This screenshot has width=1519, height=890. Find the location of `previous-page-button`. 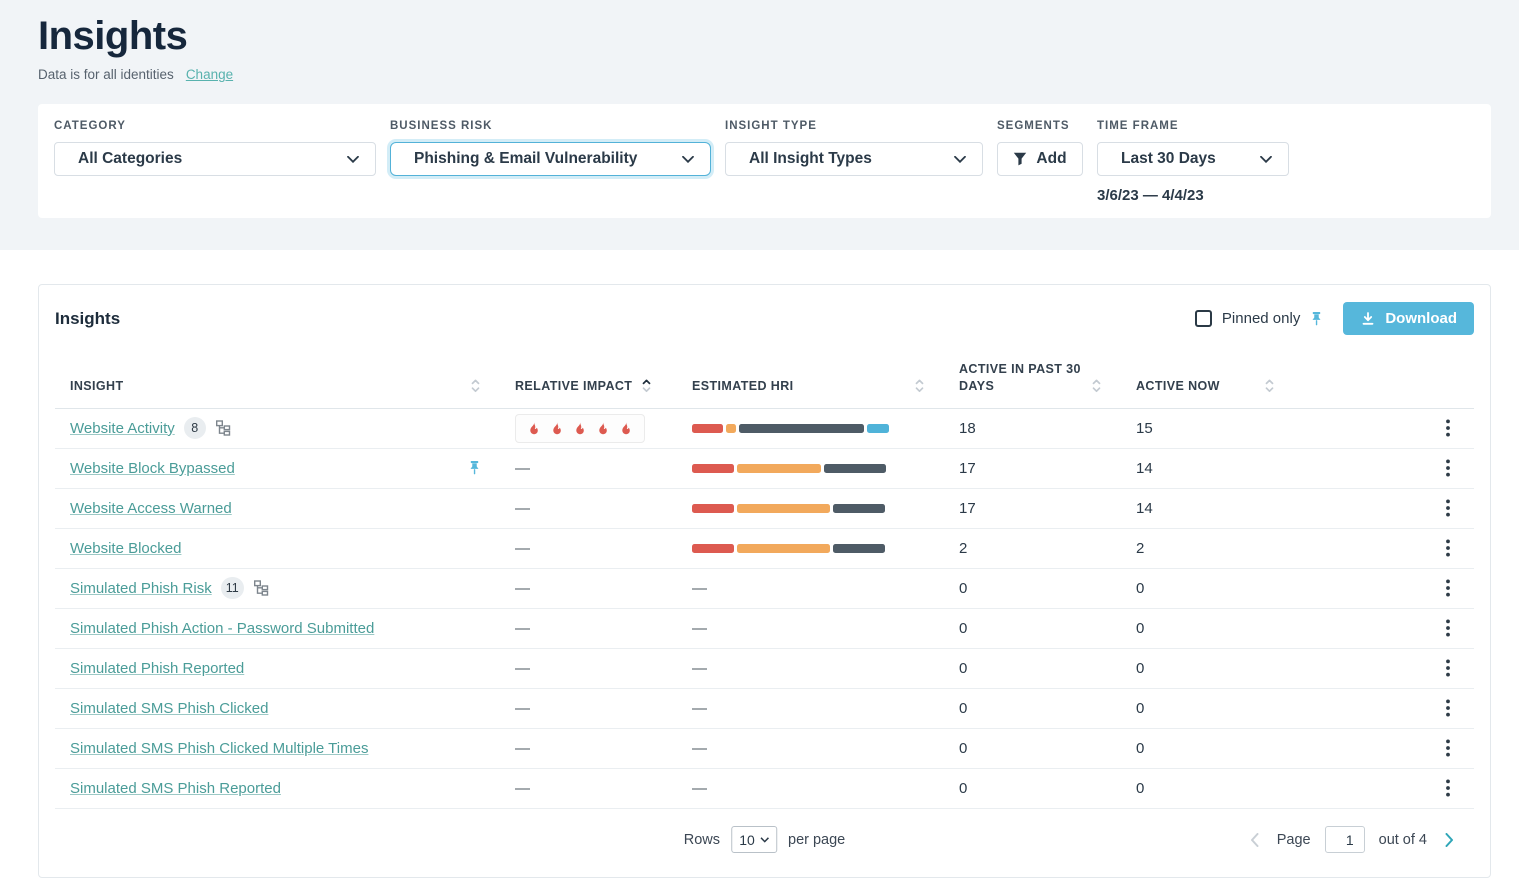

previous-page-button is located at coordinates (1254, 840).